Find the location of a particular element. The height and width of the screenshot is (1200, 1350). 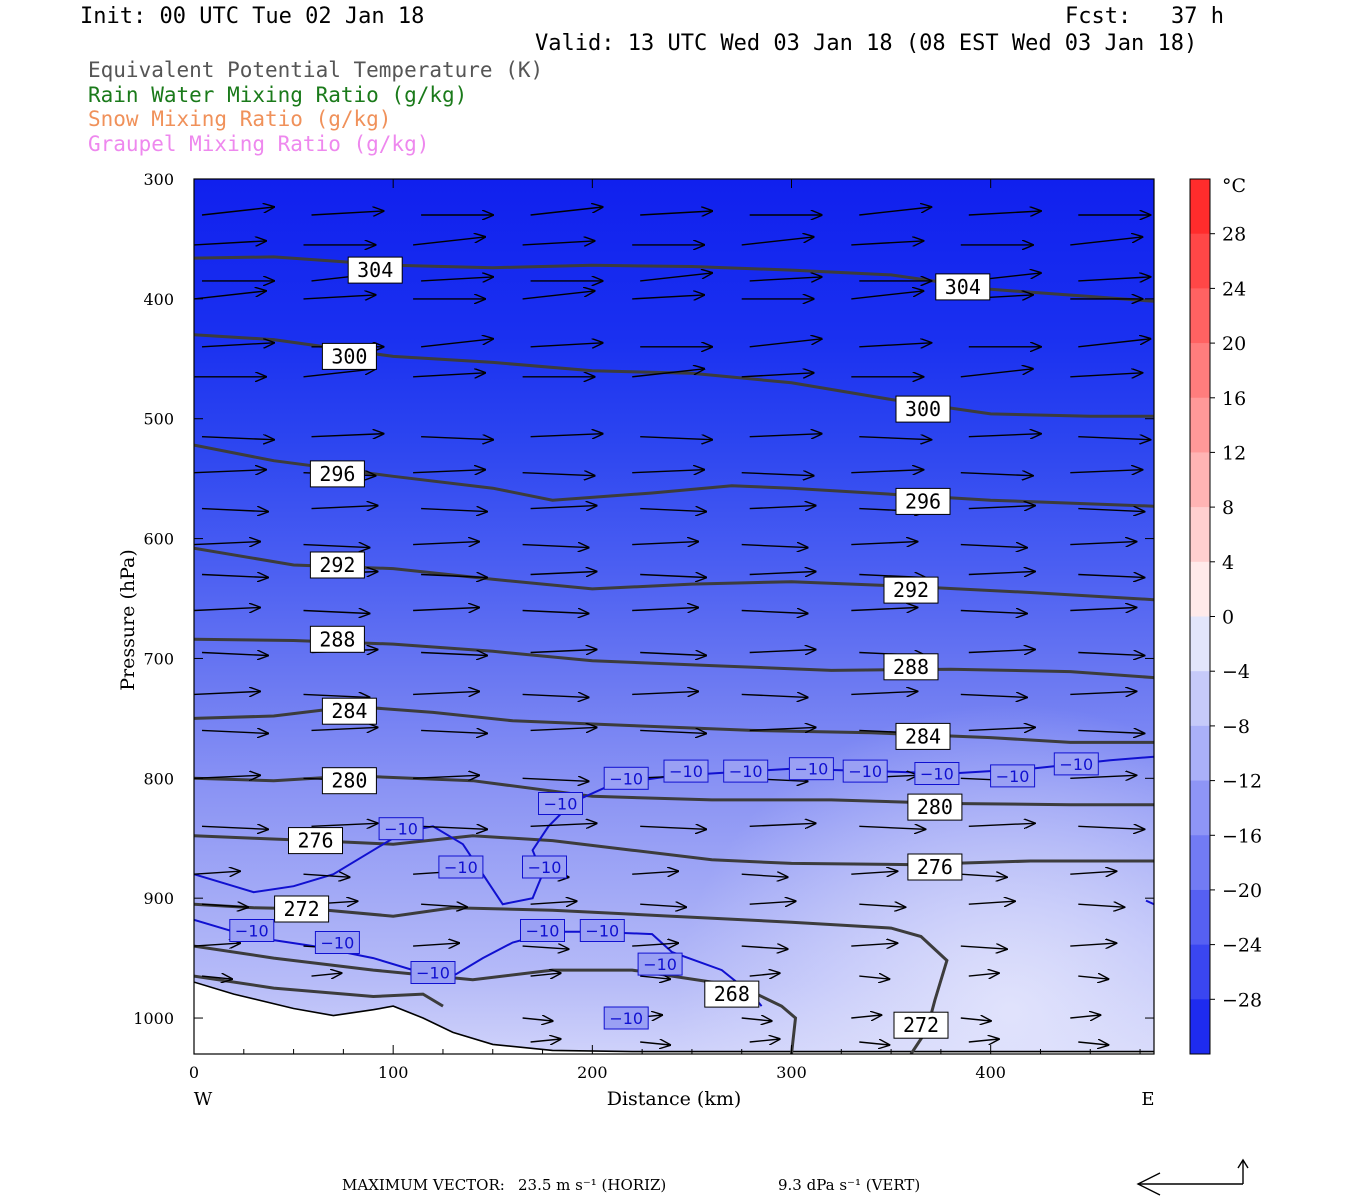

theta-e-label-288: 288 is located at coordinates (911, 667).